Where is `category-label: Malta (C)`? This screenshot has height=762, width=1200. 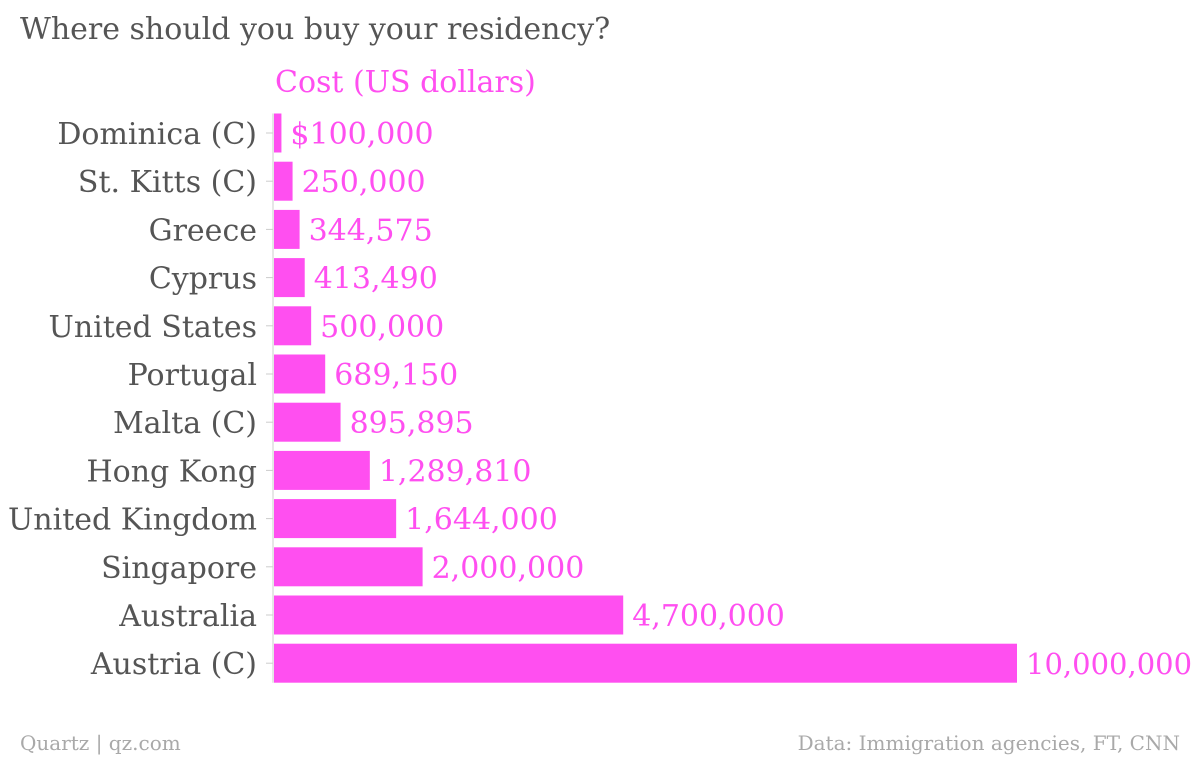
category-label: Malta (C) is located at coordinates (185, 423).